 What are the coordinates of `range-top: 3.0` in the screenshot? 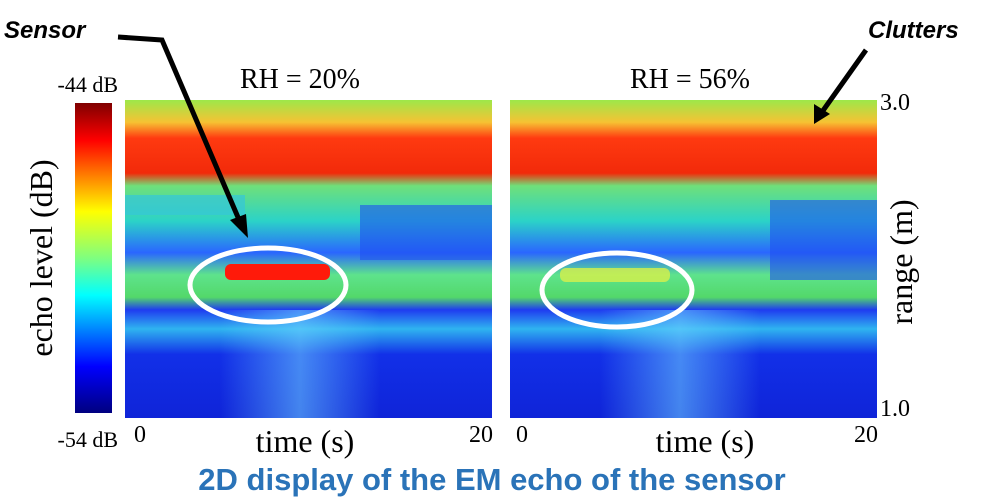 It's located at (895, 103).